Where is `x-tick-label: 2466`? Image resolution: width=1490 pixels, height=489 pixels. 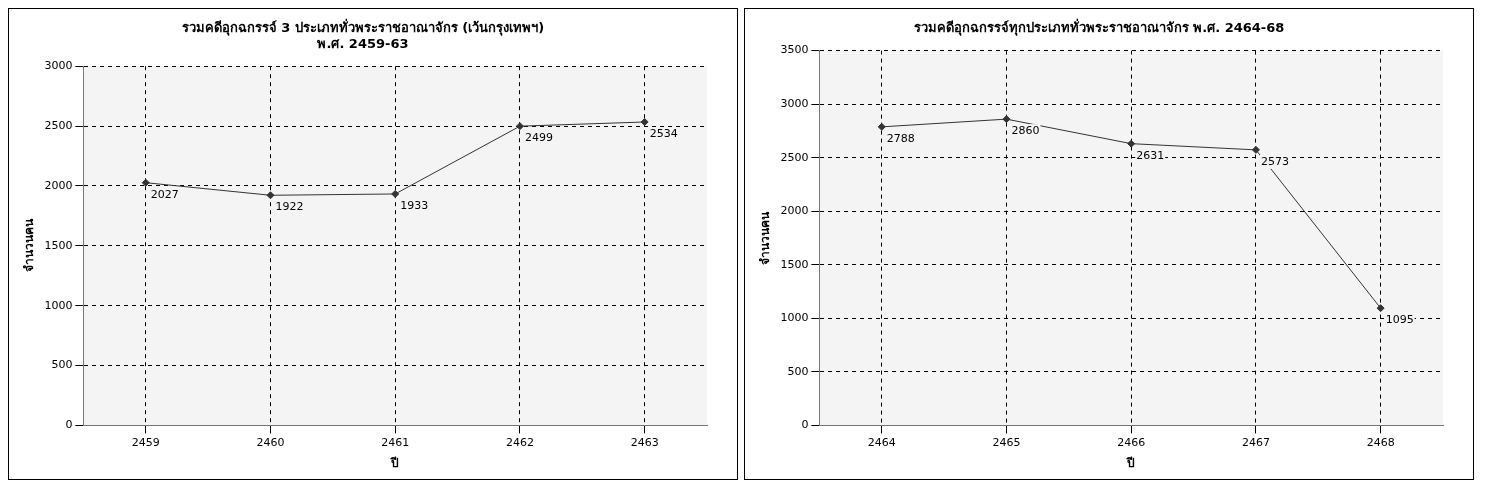
x-tick-label: 2466 is located at coordinates (1131, 442).